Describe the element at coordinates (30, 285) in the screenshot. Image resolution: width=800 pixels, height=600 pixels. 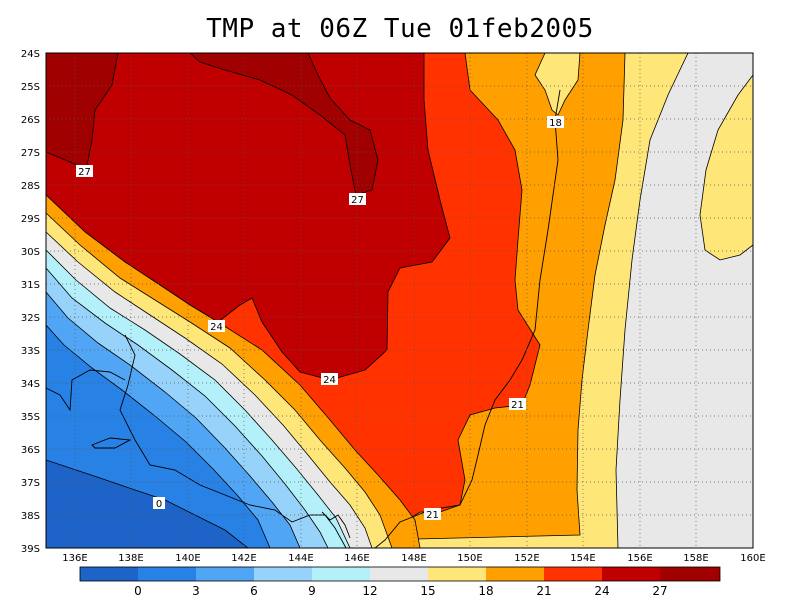
I see `y-tick: 31S` at that location.